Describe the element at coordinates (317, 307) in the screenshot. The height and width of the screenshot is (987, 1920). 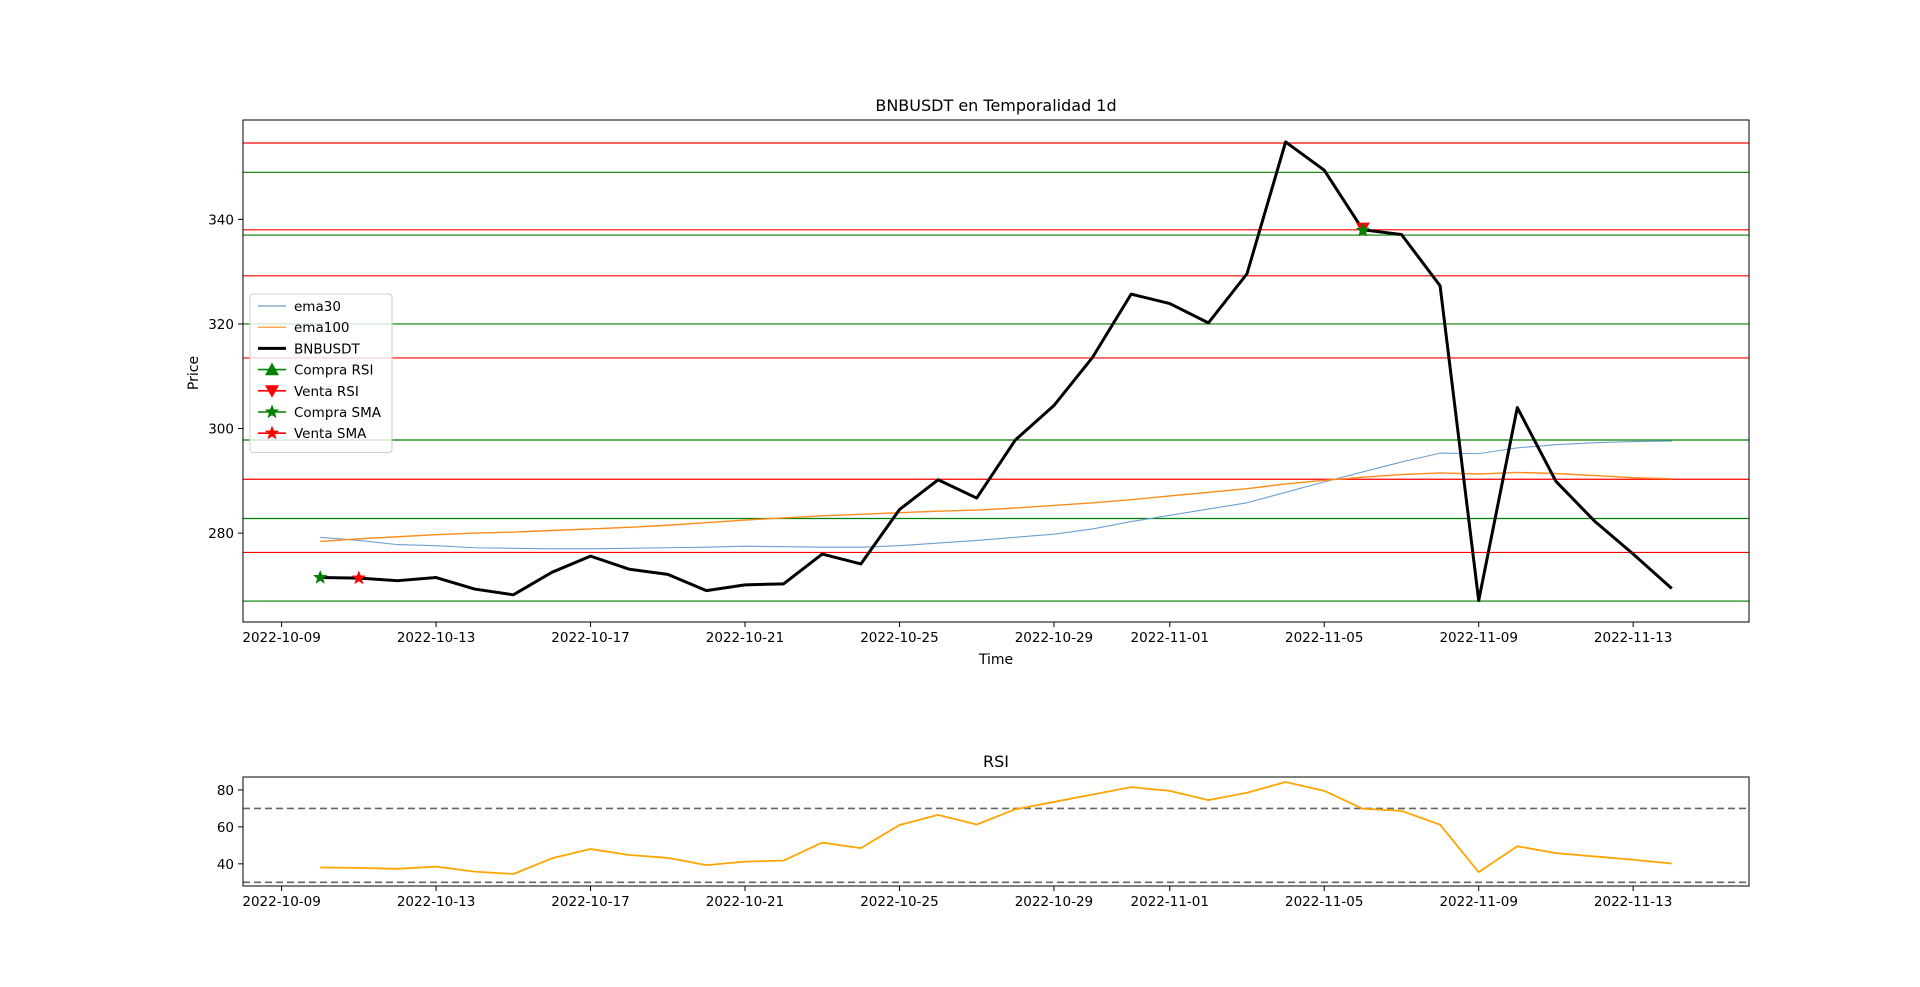
I see `price-legend-label-ema30: ema30` at that location.